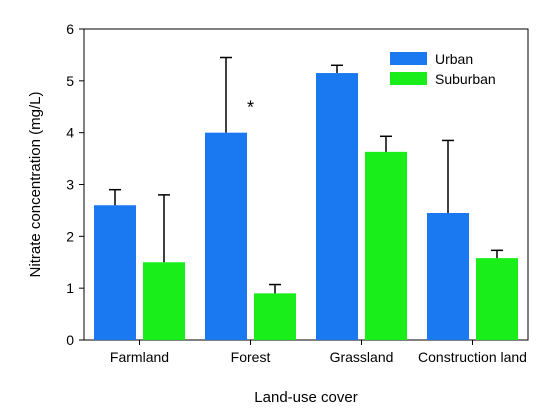  Describe the element at coordinates (454, 59) in the screenshot. I see `legend-label: Urban` at that location.